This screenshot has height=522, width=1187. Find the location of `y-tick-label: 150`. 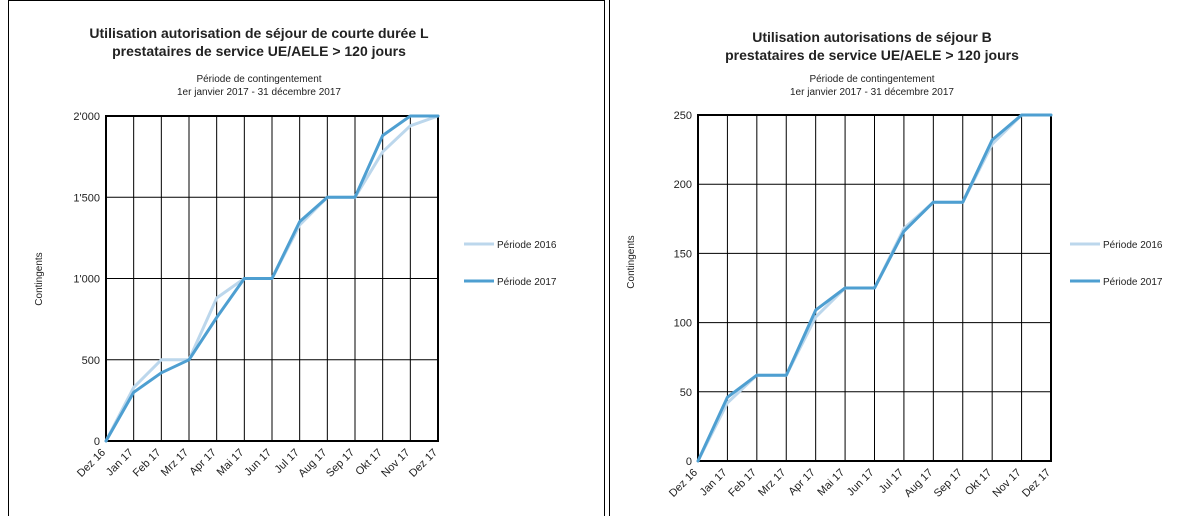

y-tick-label: 150 is located at coordinates (683, 254).